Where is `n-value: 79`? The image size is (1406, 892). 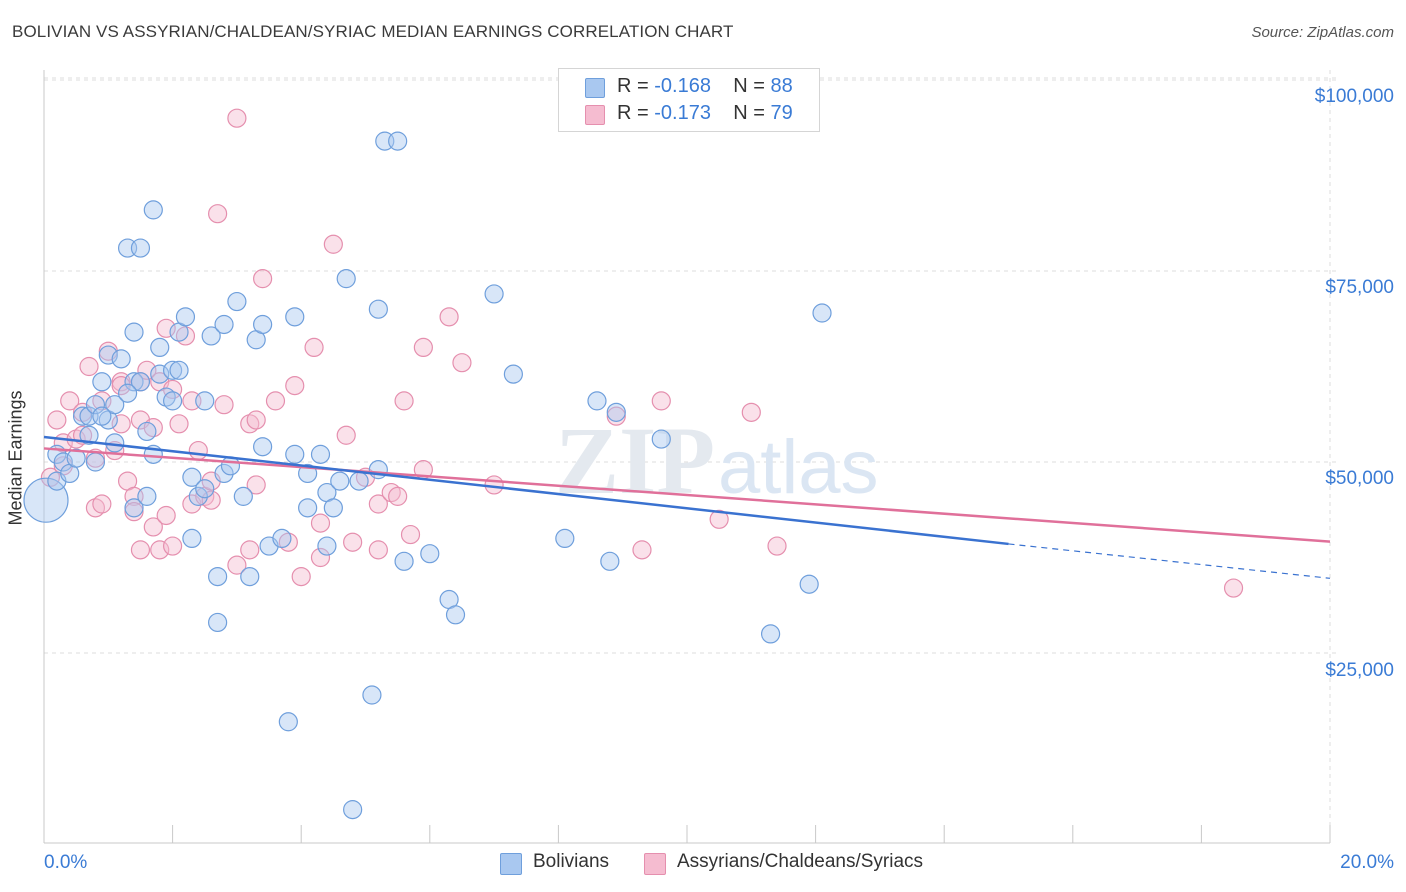 n-value: 79 is located at coordinates (781, 113).